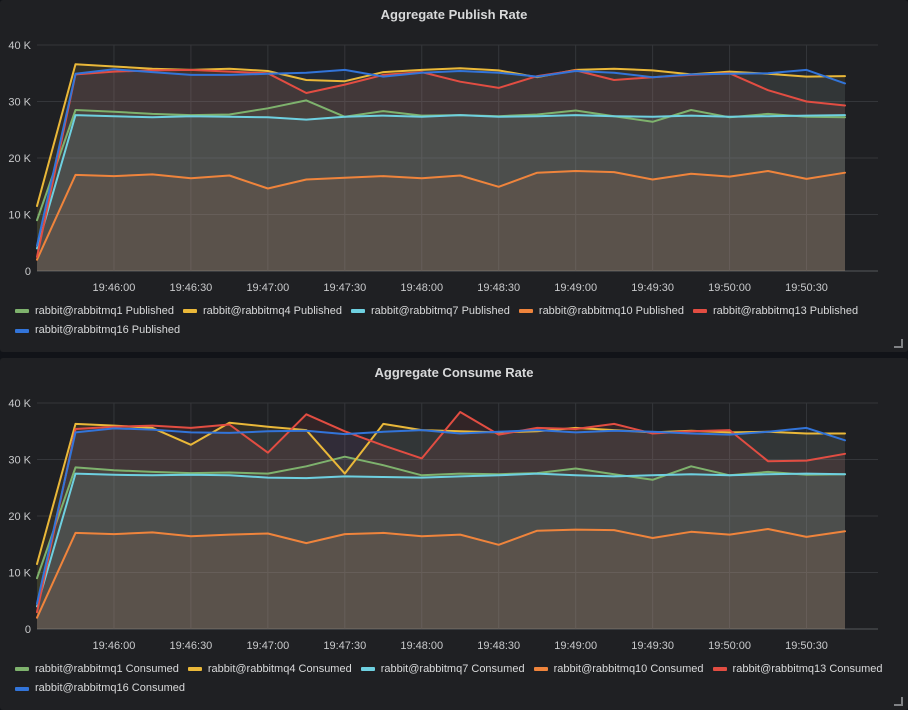  I want to click on legend-label: rabbit@rabbitmq16 Published, so click(108, 330).